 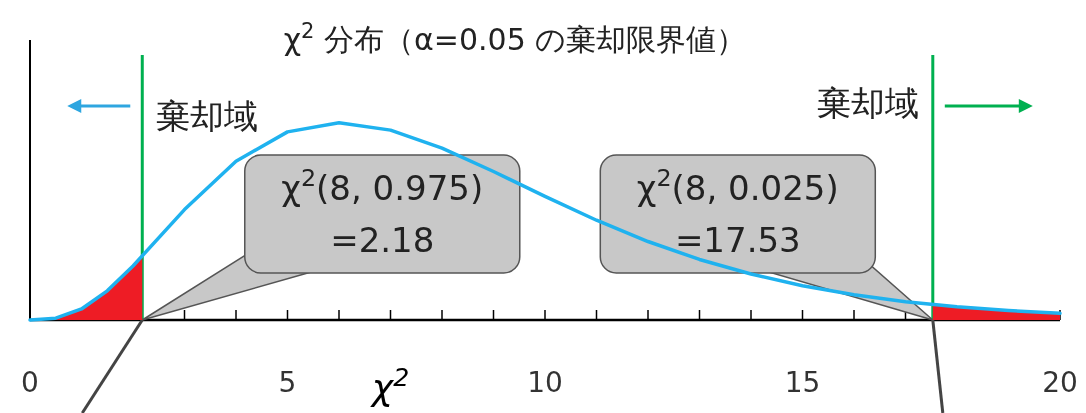 I want to click on x-tick-label: 10, so click(x=545, y=382).